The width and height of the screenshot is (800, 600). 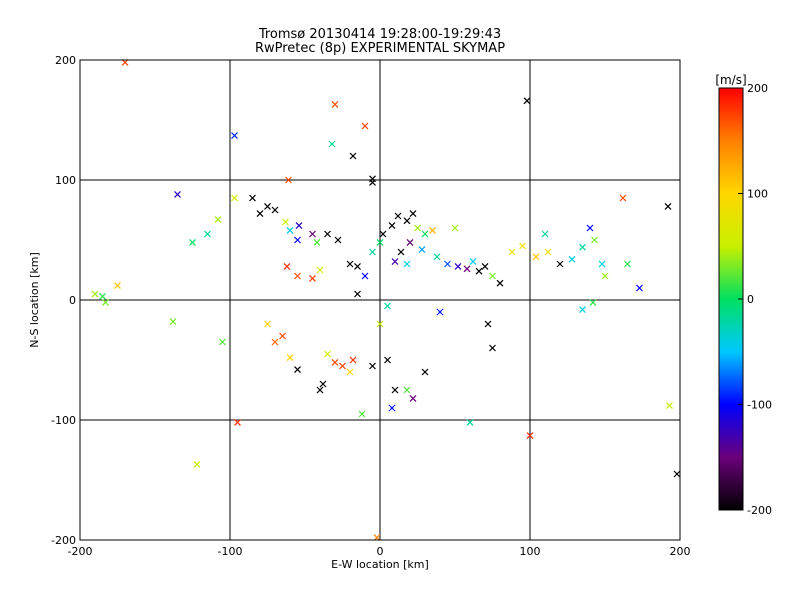 What do you see at coordinates (80, 551) in the screenshot?
I see `x-tick-label: -200` at bounding box center [80, 551].